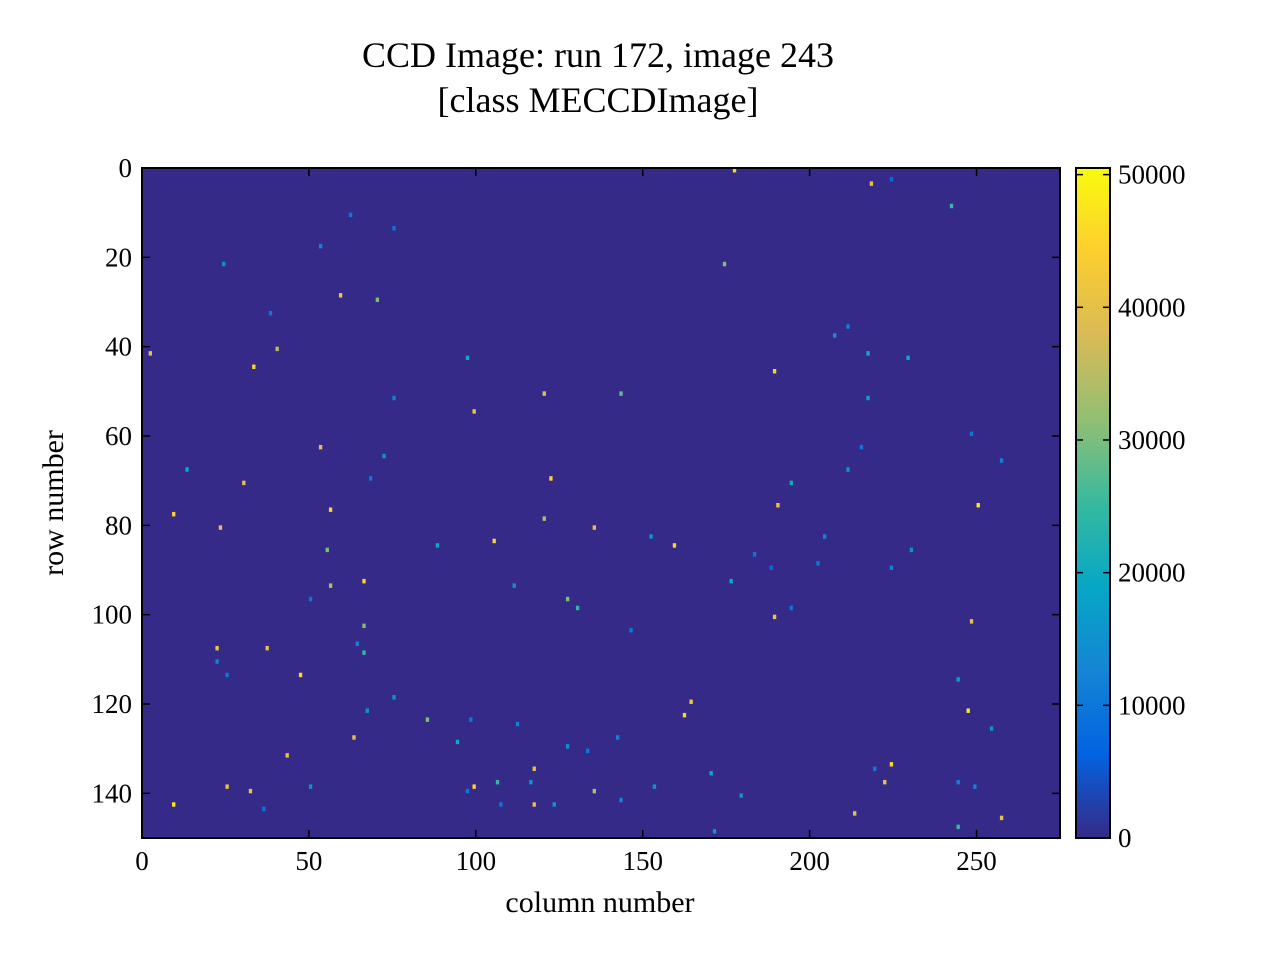 The image size is (1280, 960). I want to click on y-axis-label: row number, so click(53, 503).